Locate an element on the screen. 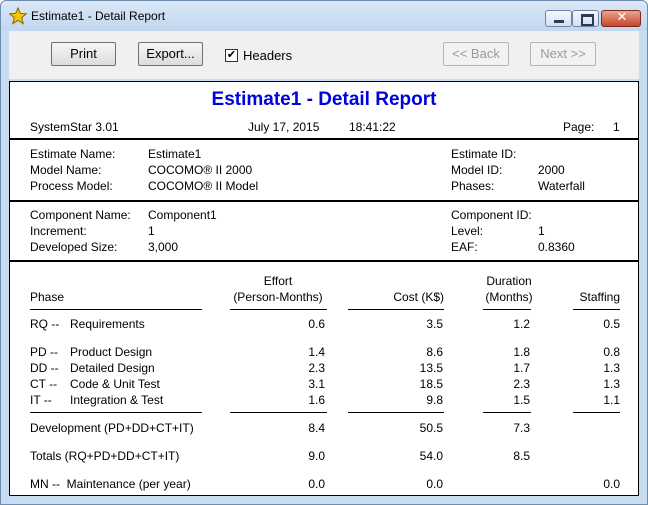 This screenshot has width=648, height=505. page-label: Page: is located at coordinates (579, 127).